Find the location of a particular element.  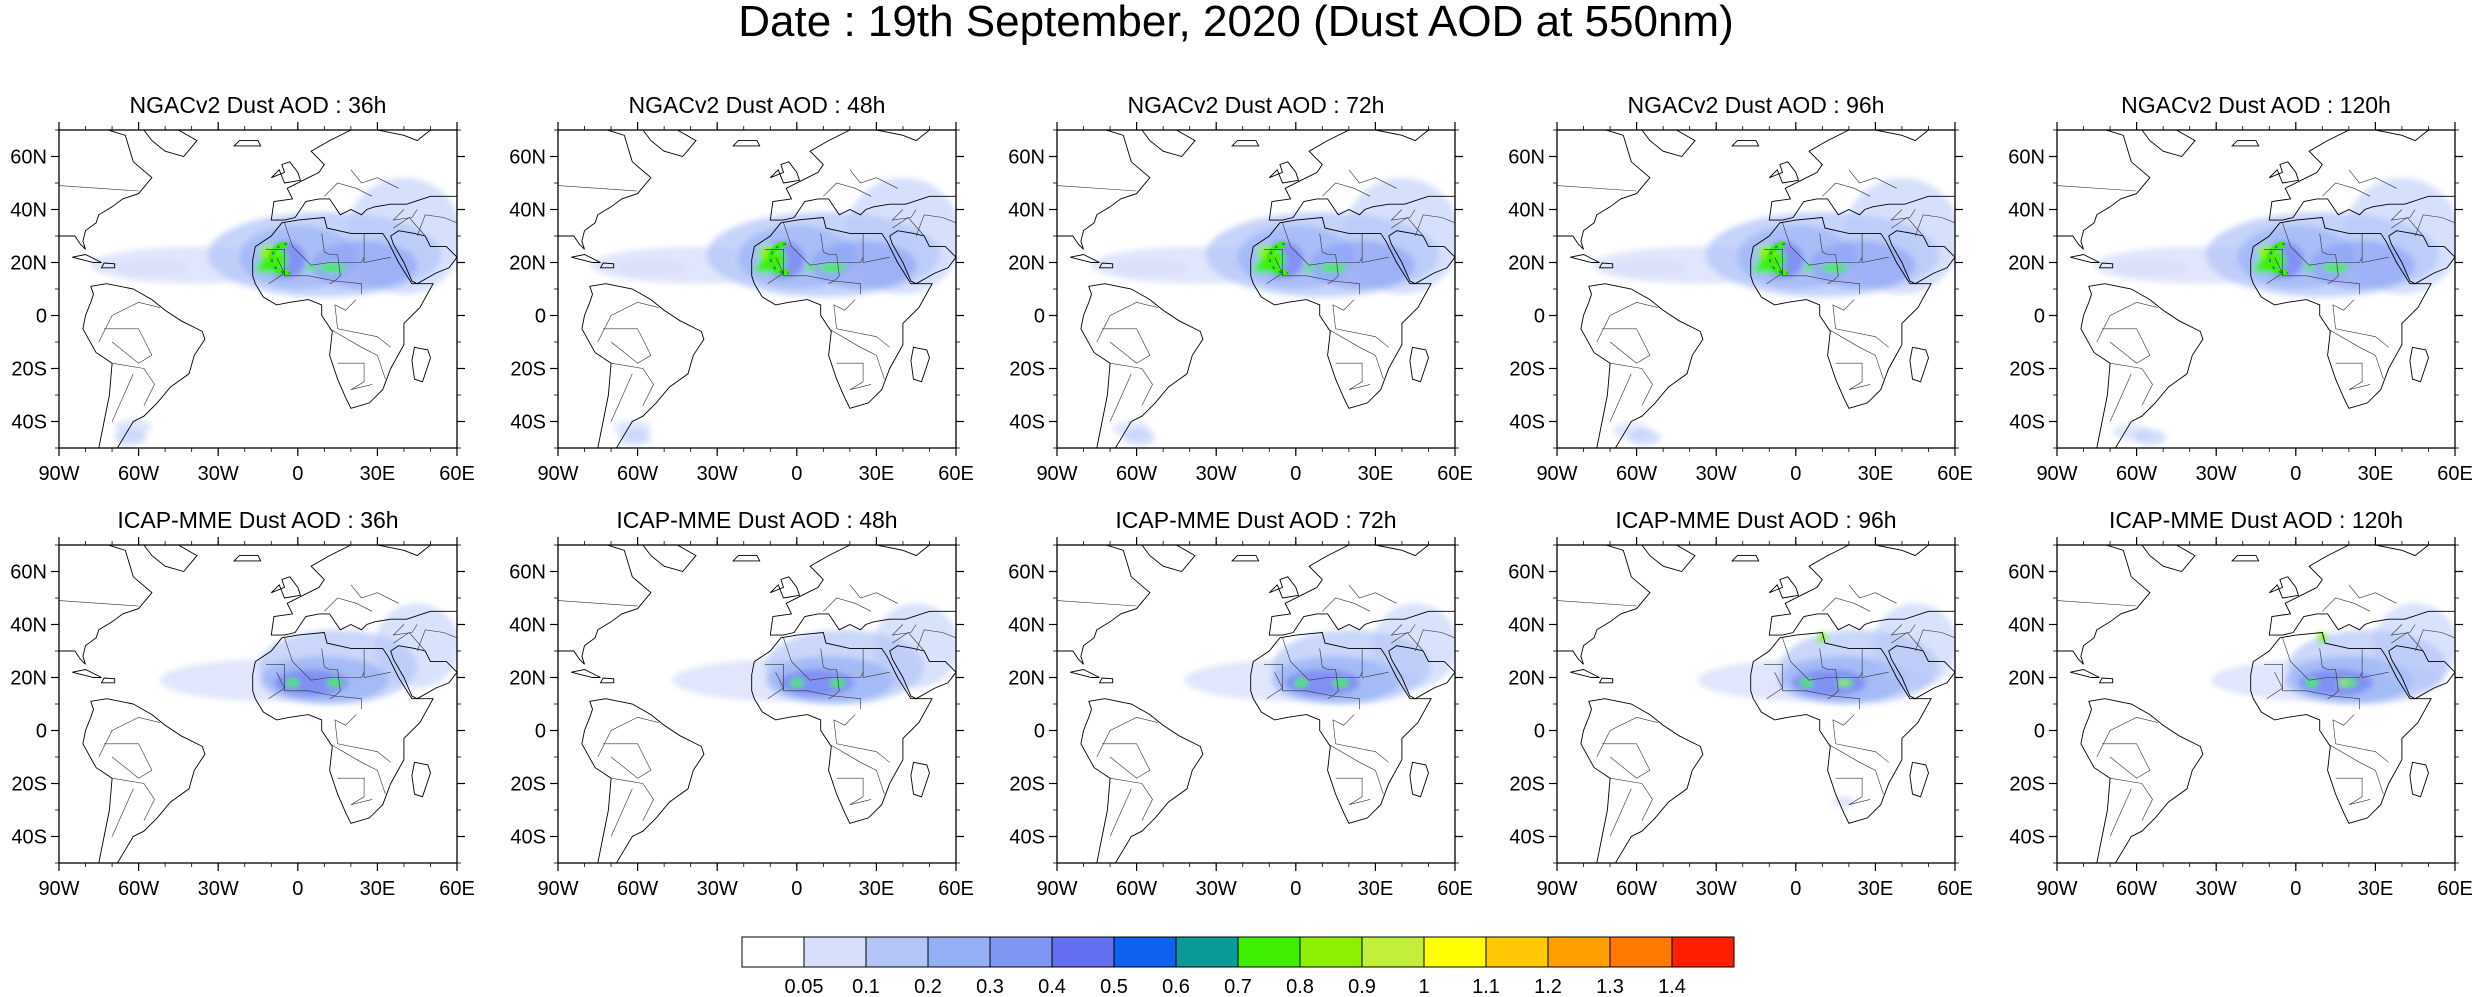

colorbar-label: 1.4 is located at coordinates (1672, 986).